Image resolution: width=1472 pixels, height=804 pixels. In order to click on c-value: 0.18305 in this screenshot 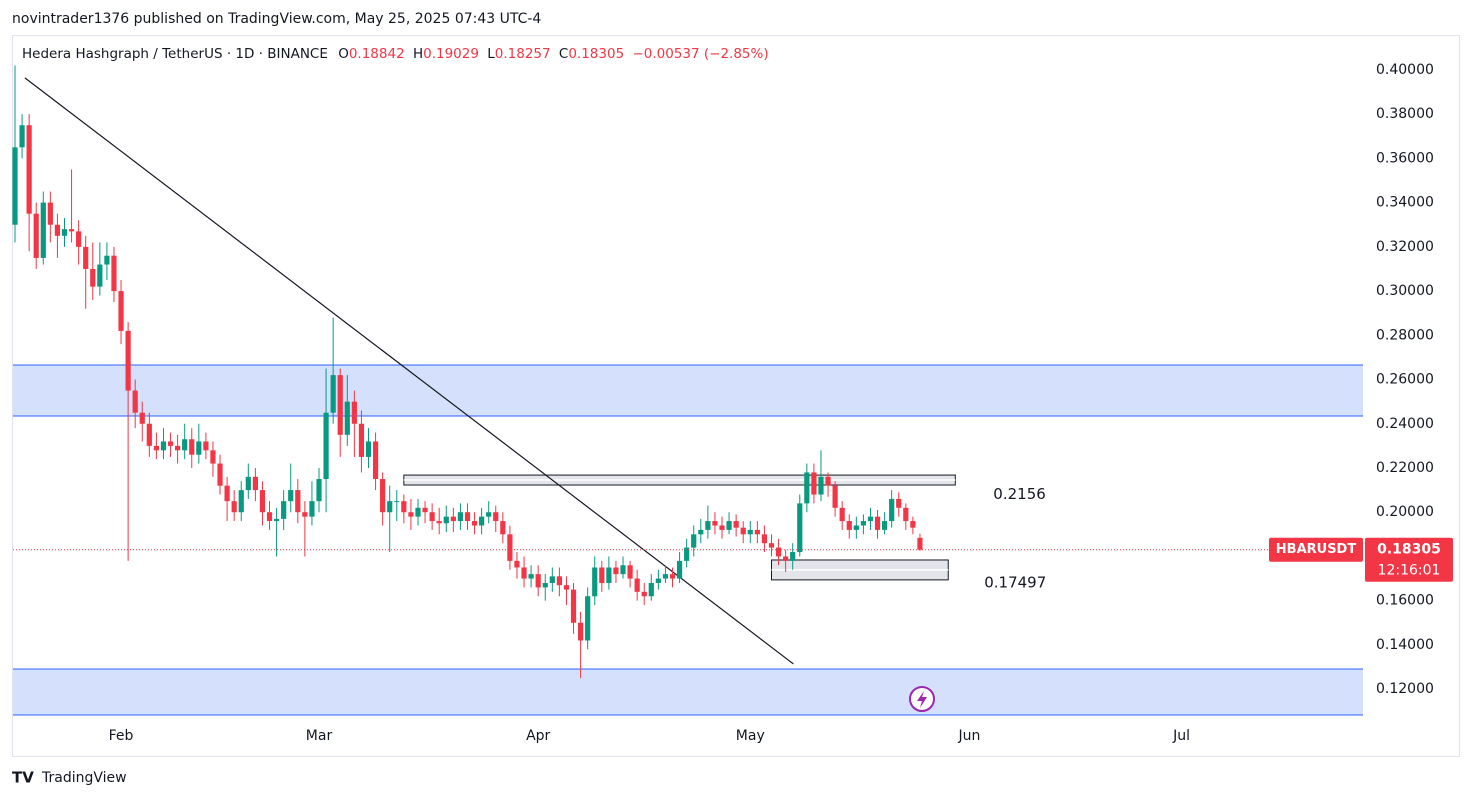, I will do `click(596, 54)`.